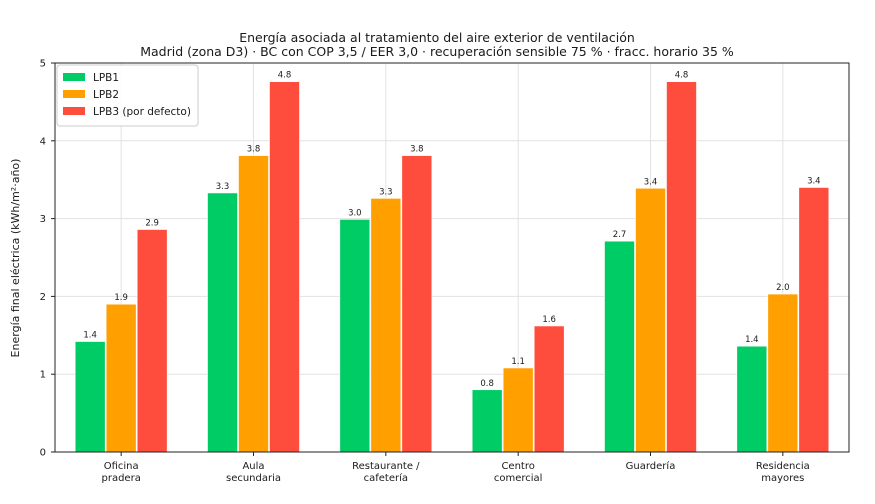 This screenshot has width=875, height=504. What do you see at coordinates (386, 466) in the screenshot?
I see `x-tick-label: Restaurante /` at bounding box center [386, 466].